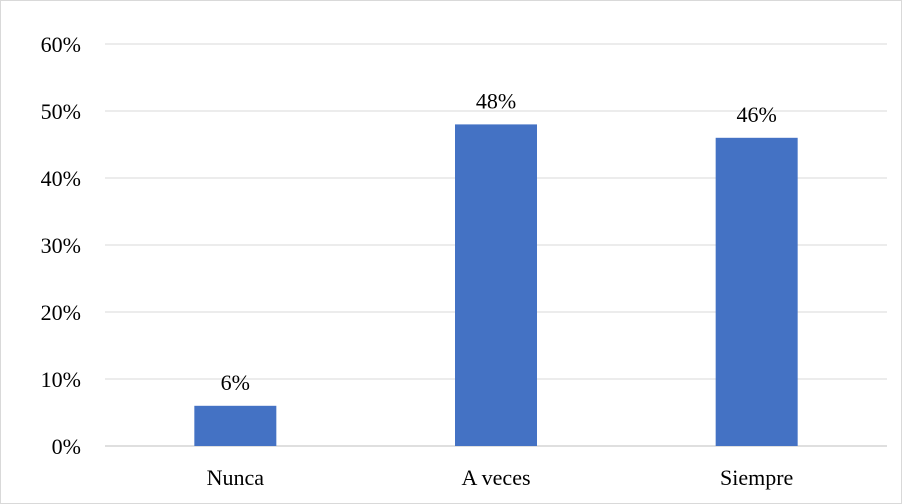  What do you see at coordinates (496, 100) in the screenshot?
I see `data-label: 48%` at bounding box center [496, 100].